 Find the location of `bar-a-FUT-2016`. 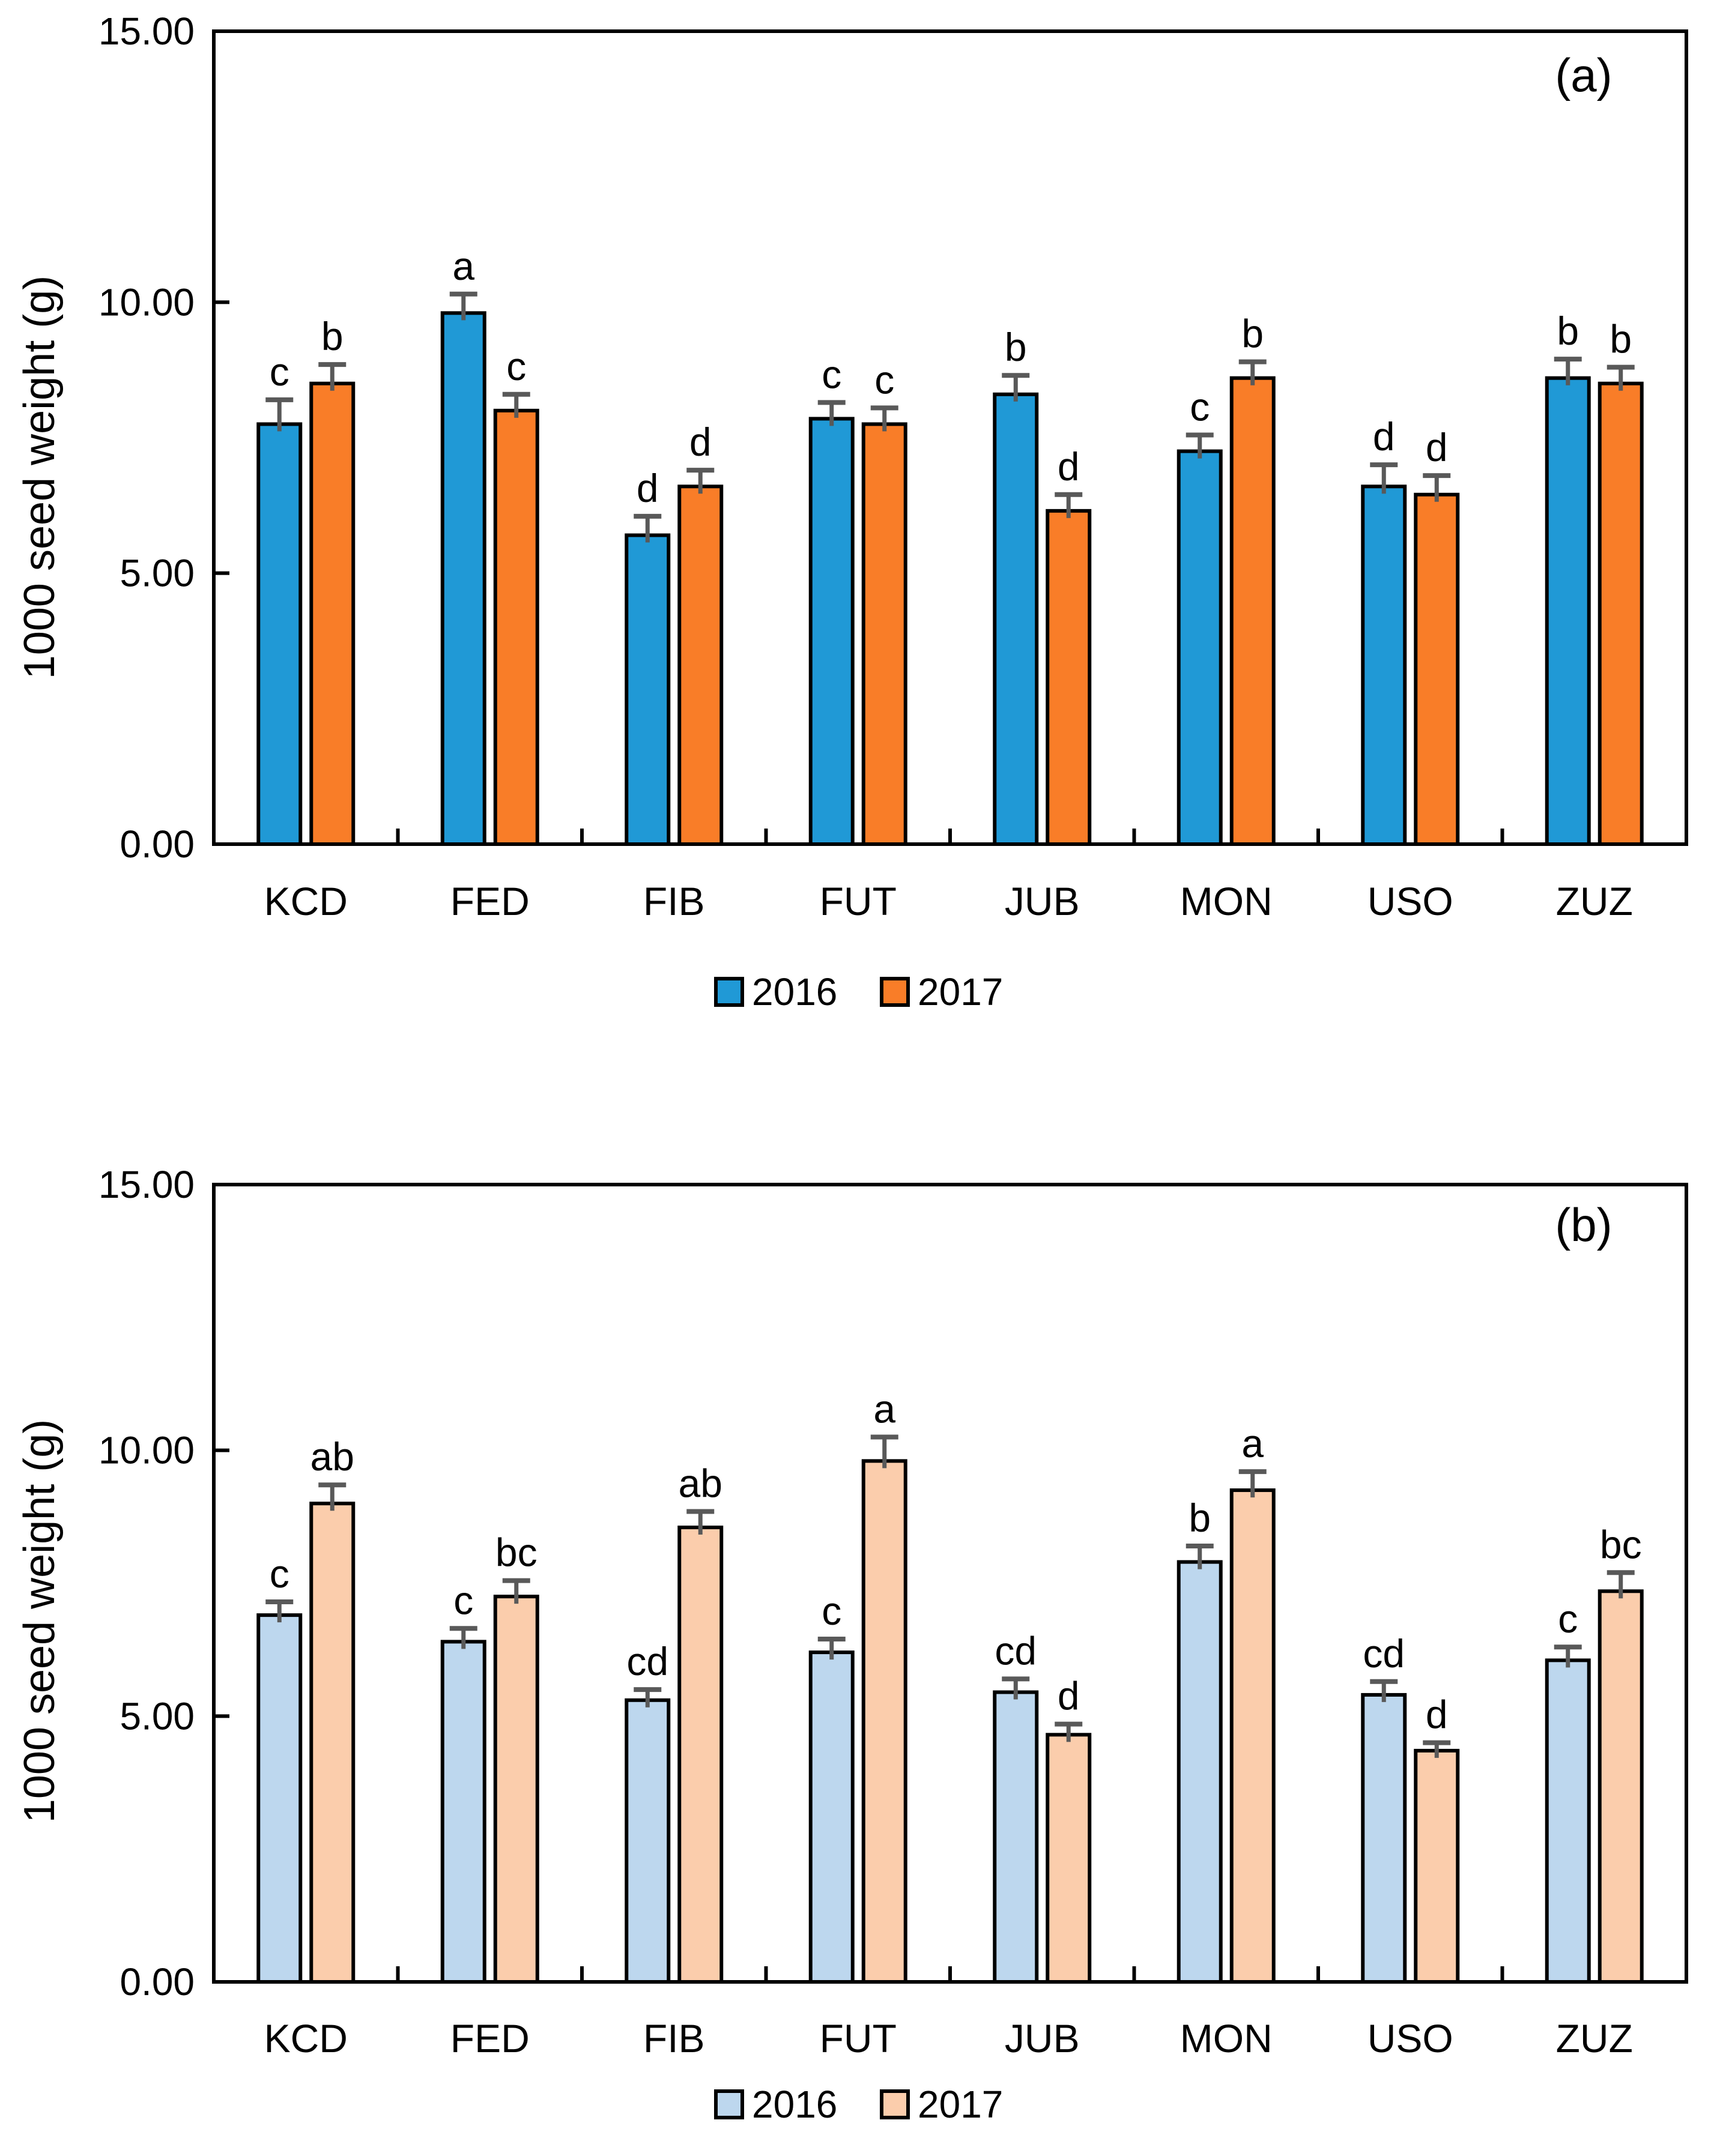

bar-a-FUT-2016 is located at coordinates (831, 631).